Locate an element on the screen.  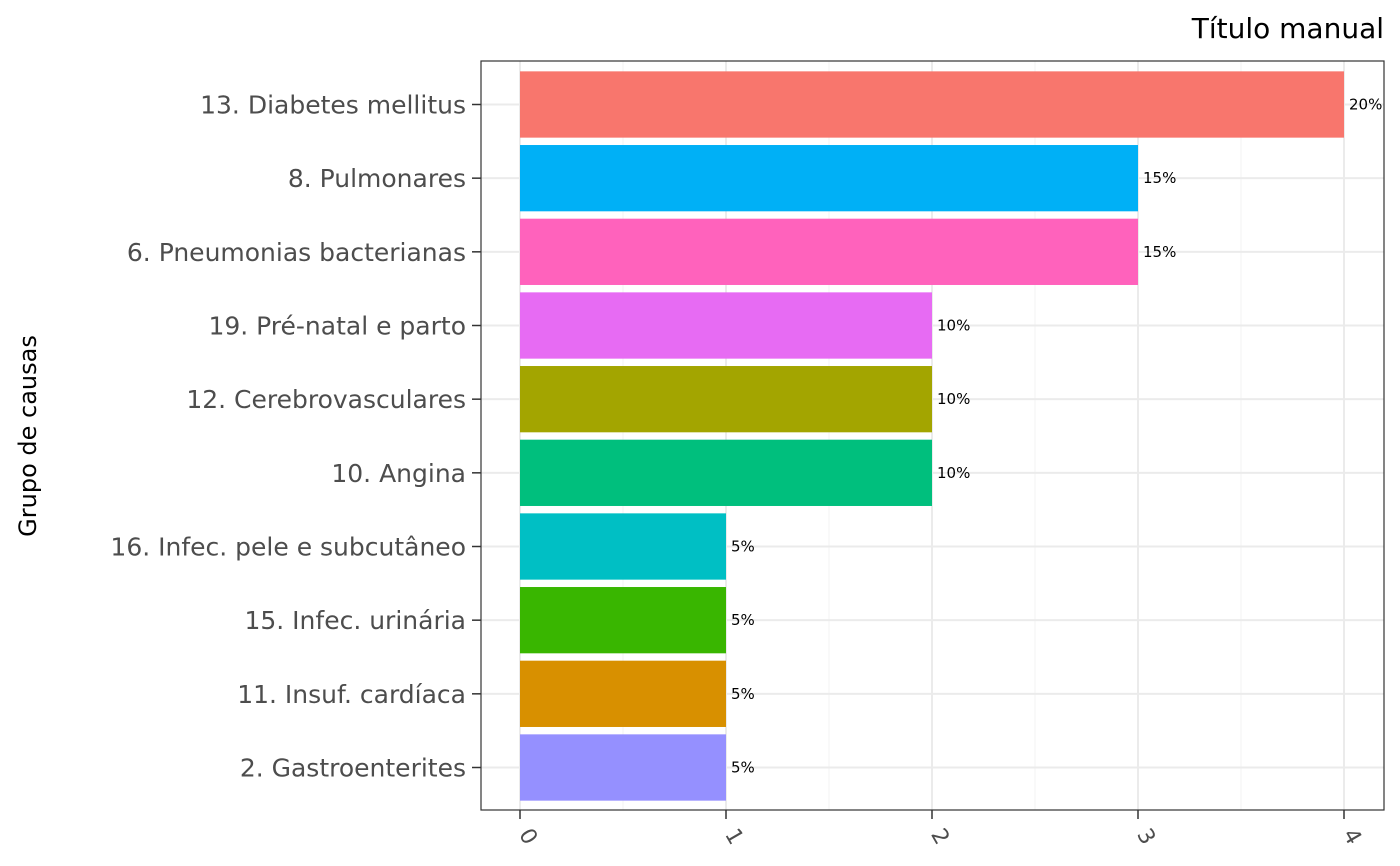
y-category-label: 12. Cerebrovasculares is located at coordinates (326, 399).